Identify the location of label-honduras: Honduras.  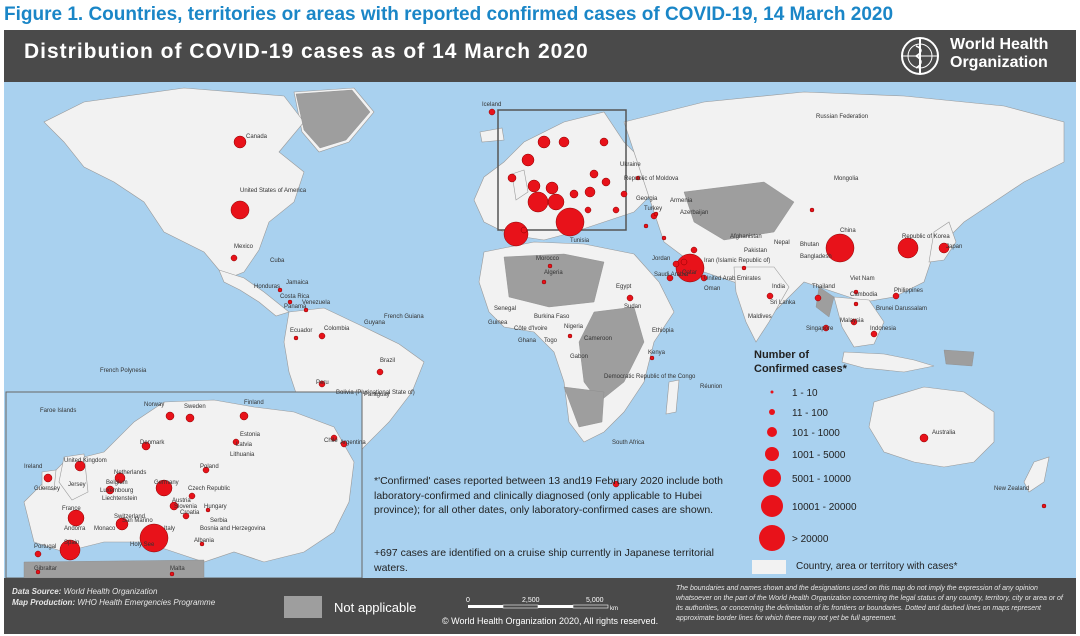
(267, 287).